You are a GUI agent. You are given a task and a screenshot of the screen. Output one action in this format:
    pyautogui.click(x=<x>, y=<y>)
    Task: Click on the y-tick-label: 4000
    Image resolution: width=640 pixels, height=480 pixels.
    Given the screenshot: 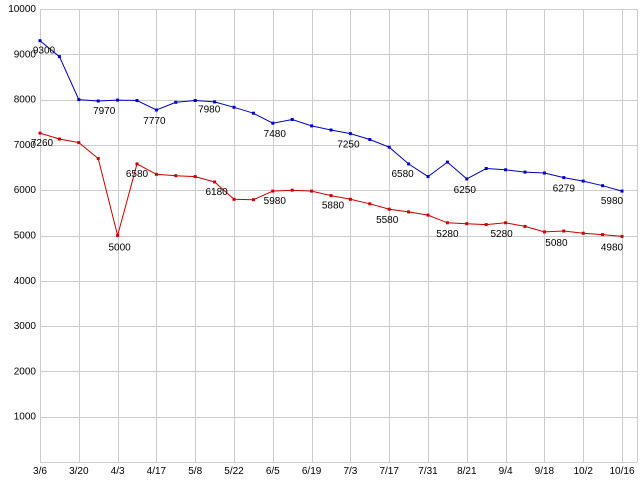 What is the action you would take?
    pyautogui.click(x=25, y=281)
    